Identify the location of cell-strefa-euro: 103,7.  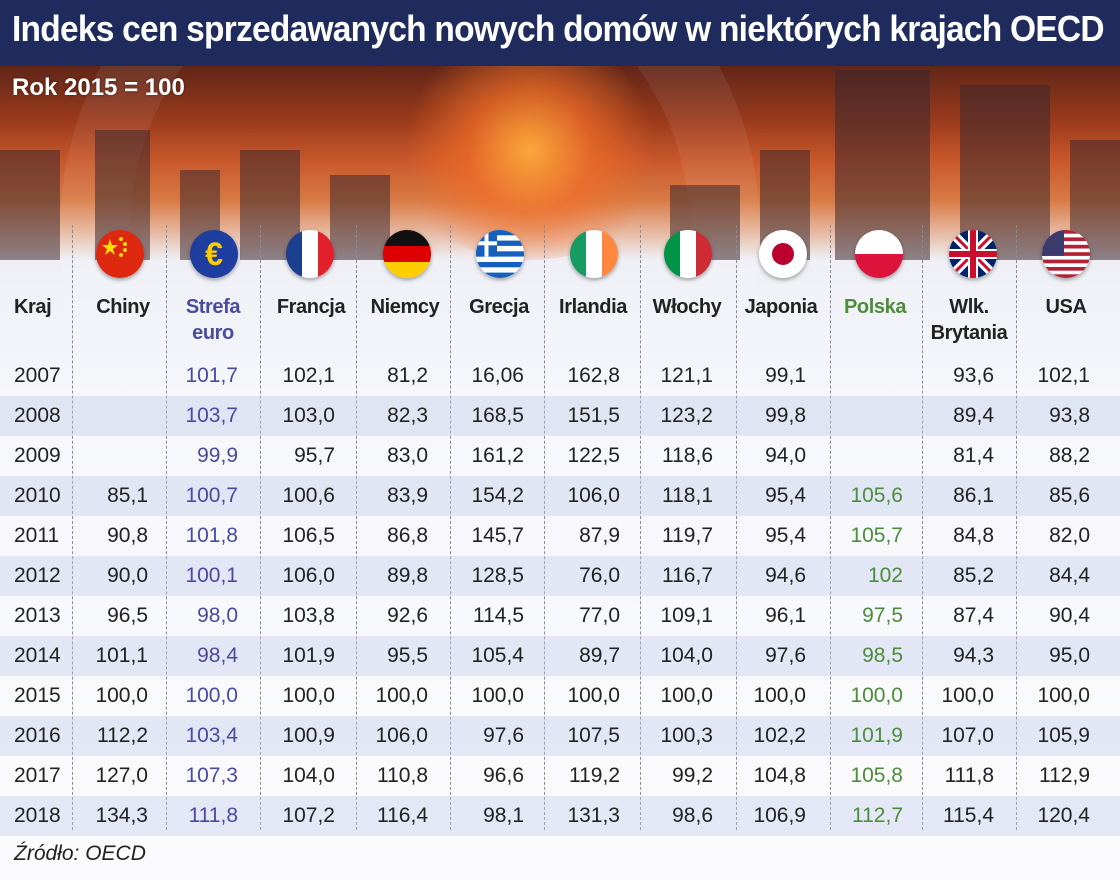
(211, 415).